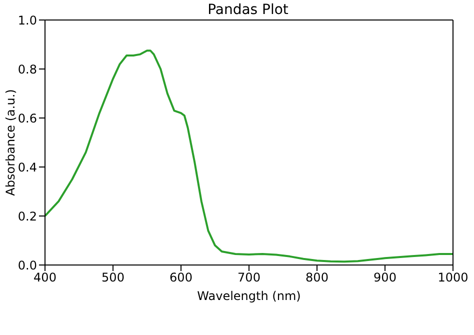  Describe the element at coordinates (45, 277) in the screenshot. I see `x-tick-label: 400` at that location.